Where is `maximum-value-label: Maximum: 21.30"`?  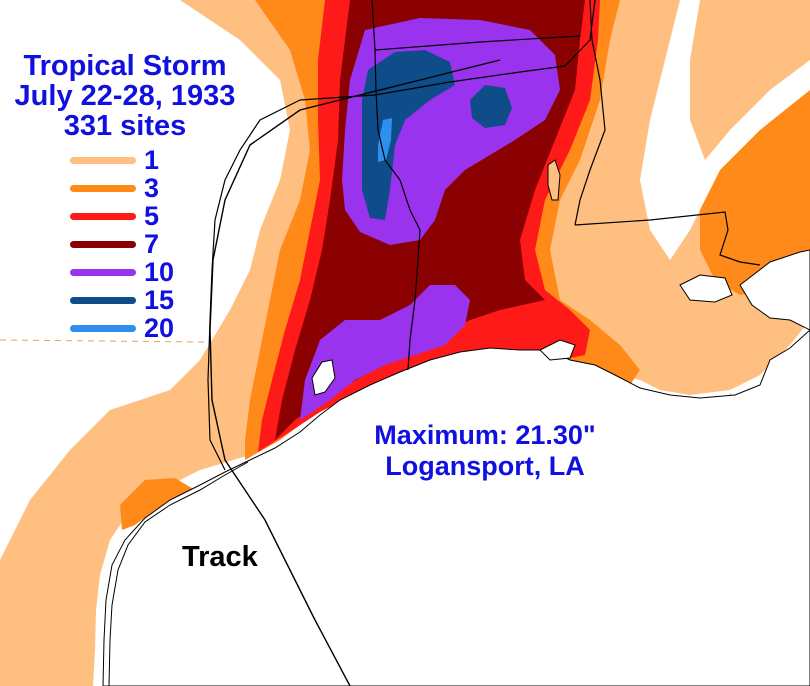 maximum-value-label: Maximum: 21.30" is located at coordinates (485, 435).